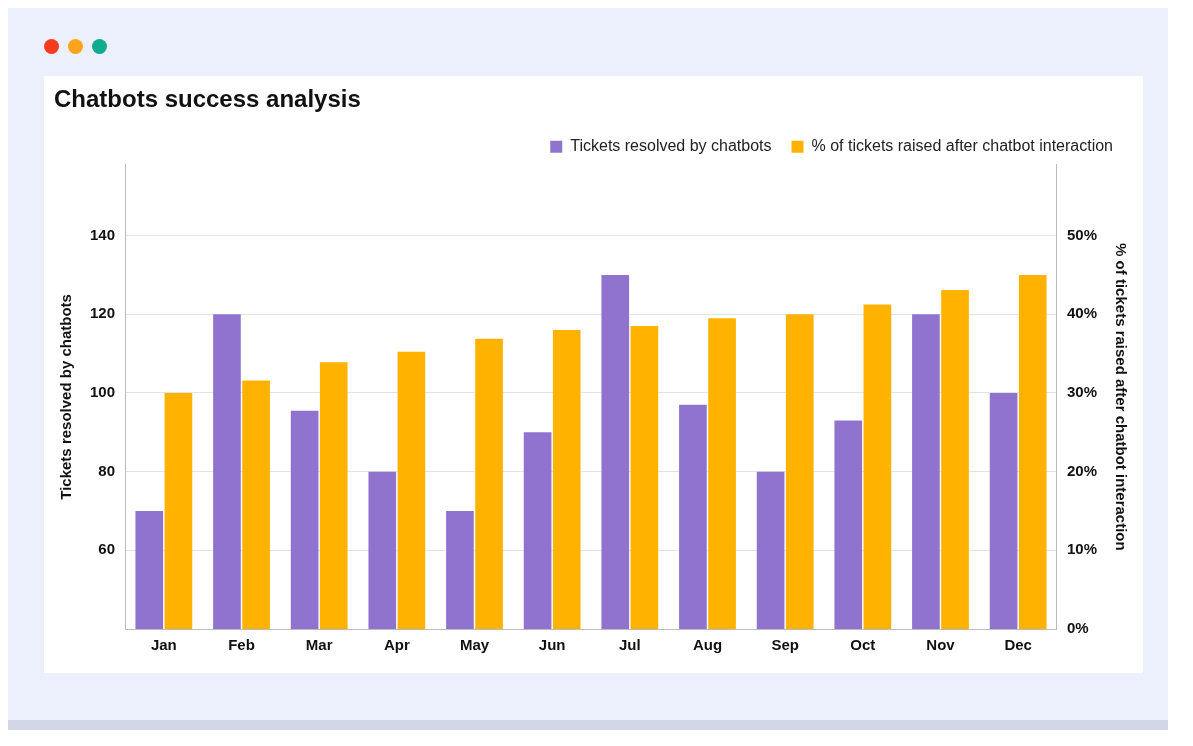  What do you see at coordinates (629, 645) in the screenshot?
I see `x-tick-label: Jul` at bounding box center [629, 645].